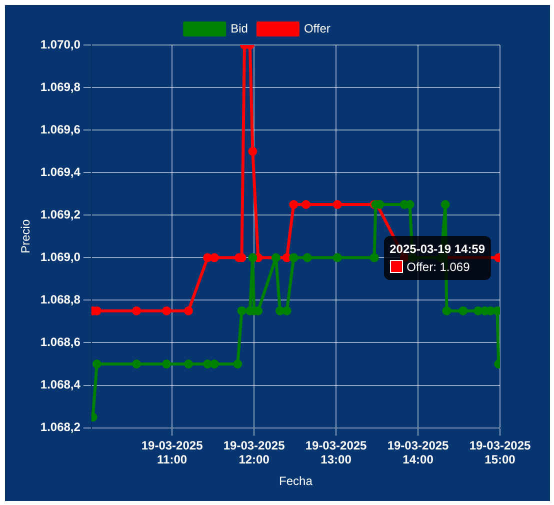  What do you see at coordinates (60, 299) in the screenshot?
I see `y-tick-label: 1.068,8` at bounding box center [60, 299].